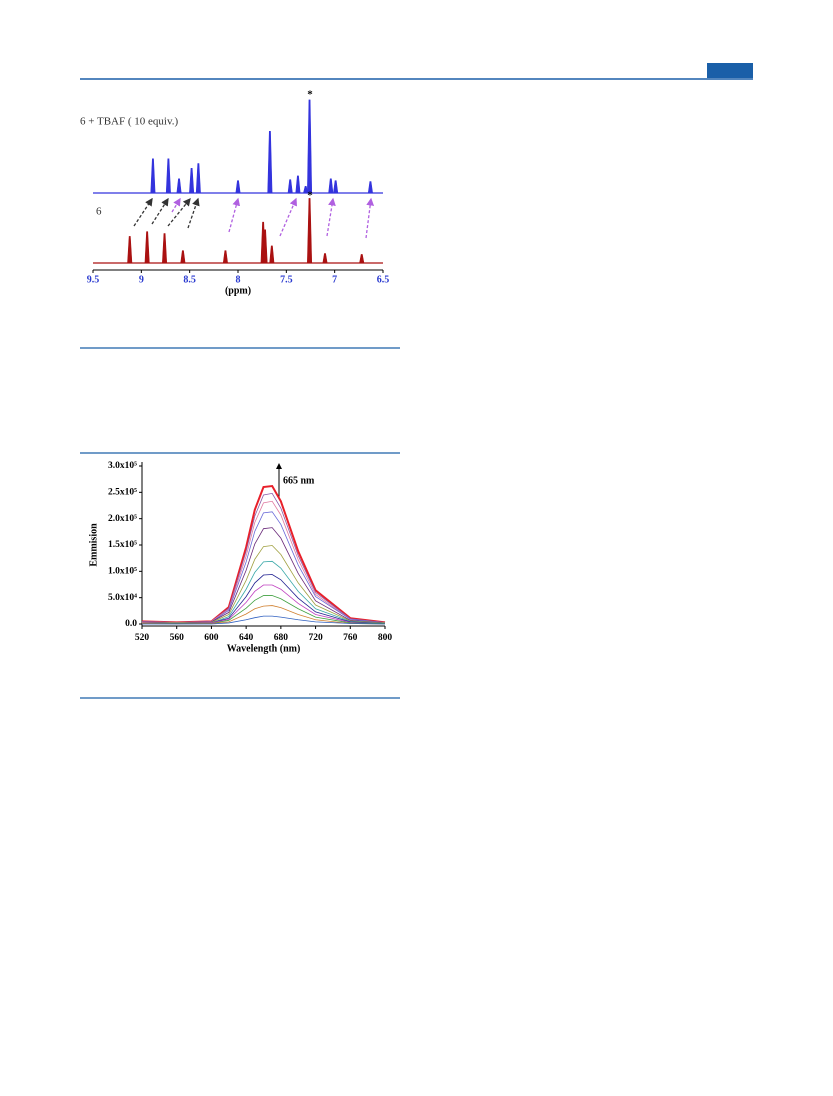 This screenshot has width=833, height=1096. Describe the element at coordinates (122, 598) in the screenshot. I see `y-tick-label: 5.0x10⁴` at that location.